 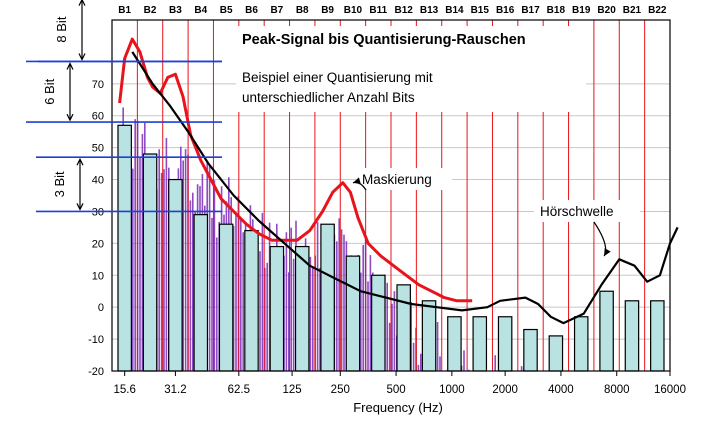 What do you see at coordinates (398, 407) in the screenshot?
I see `x-axis-label: Frequency (Hz)` at bounding box center [398, 407].